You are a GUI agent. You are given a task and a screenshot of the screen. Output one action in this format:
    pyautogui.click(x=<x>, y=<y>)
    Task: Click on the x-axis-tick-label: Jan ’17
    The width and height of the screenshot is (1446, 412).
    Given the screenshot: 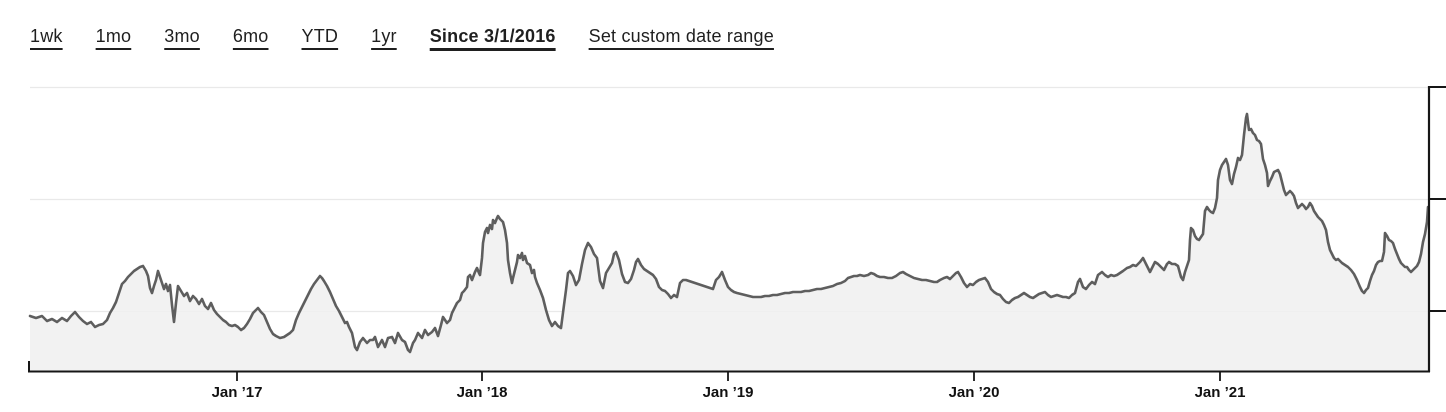 What is the action you would take?
    pyautogui.click(x=237, y=392)
    